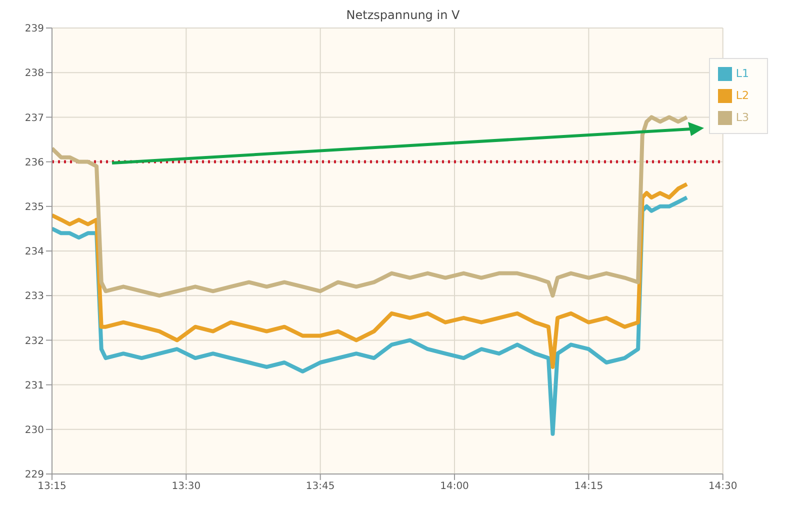 This screenshot has width=796, height=506. What do you see at coordinates (34, 29) in the screenshot?
I see `y-tick-label: 239` at bounding box center [34, 29].